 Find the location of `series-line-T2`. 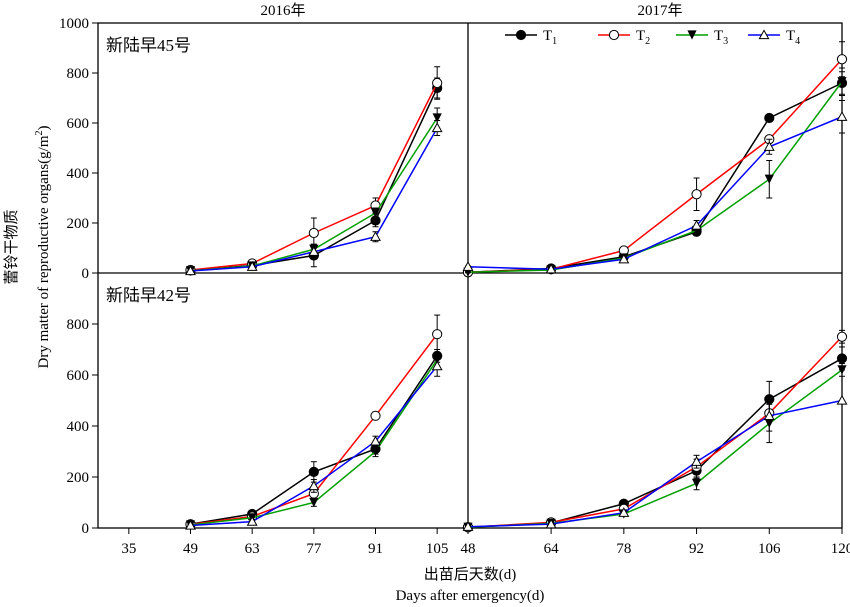

series-line-T2 is located at coordinates (655, 432).